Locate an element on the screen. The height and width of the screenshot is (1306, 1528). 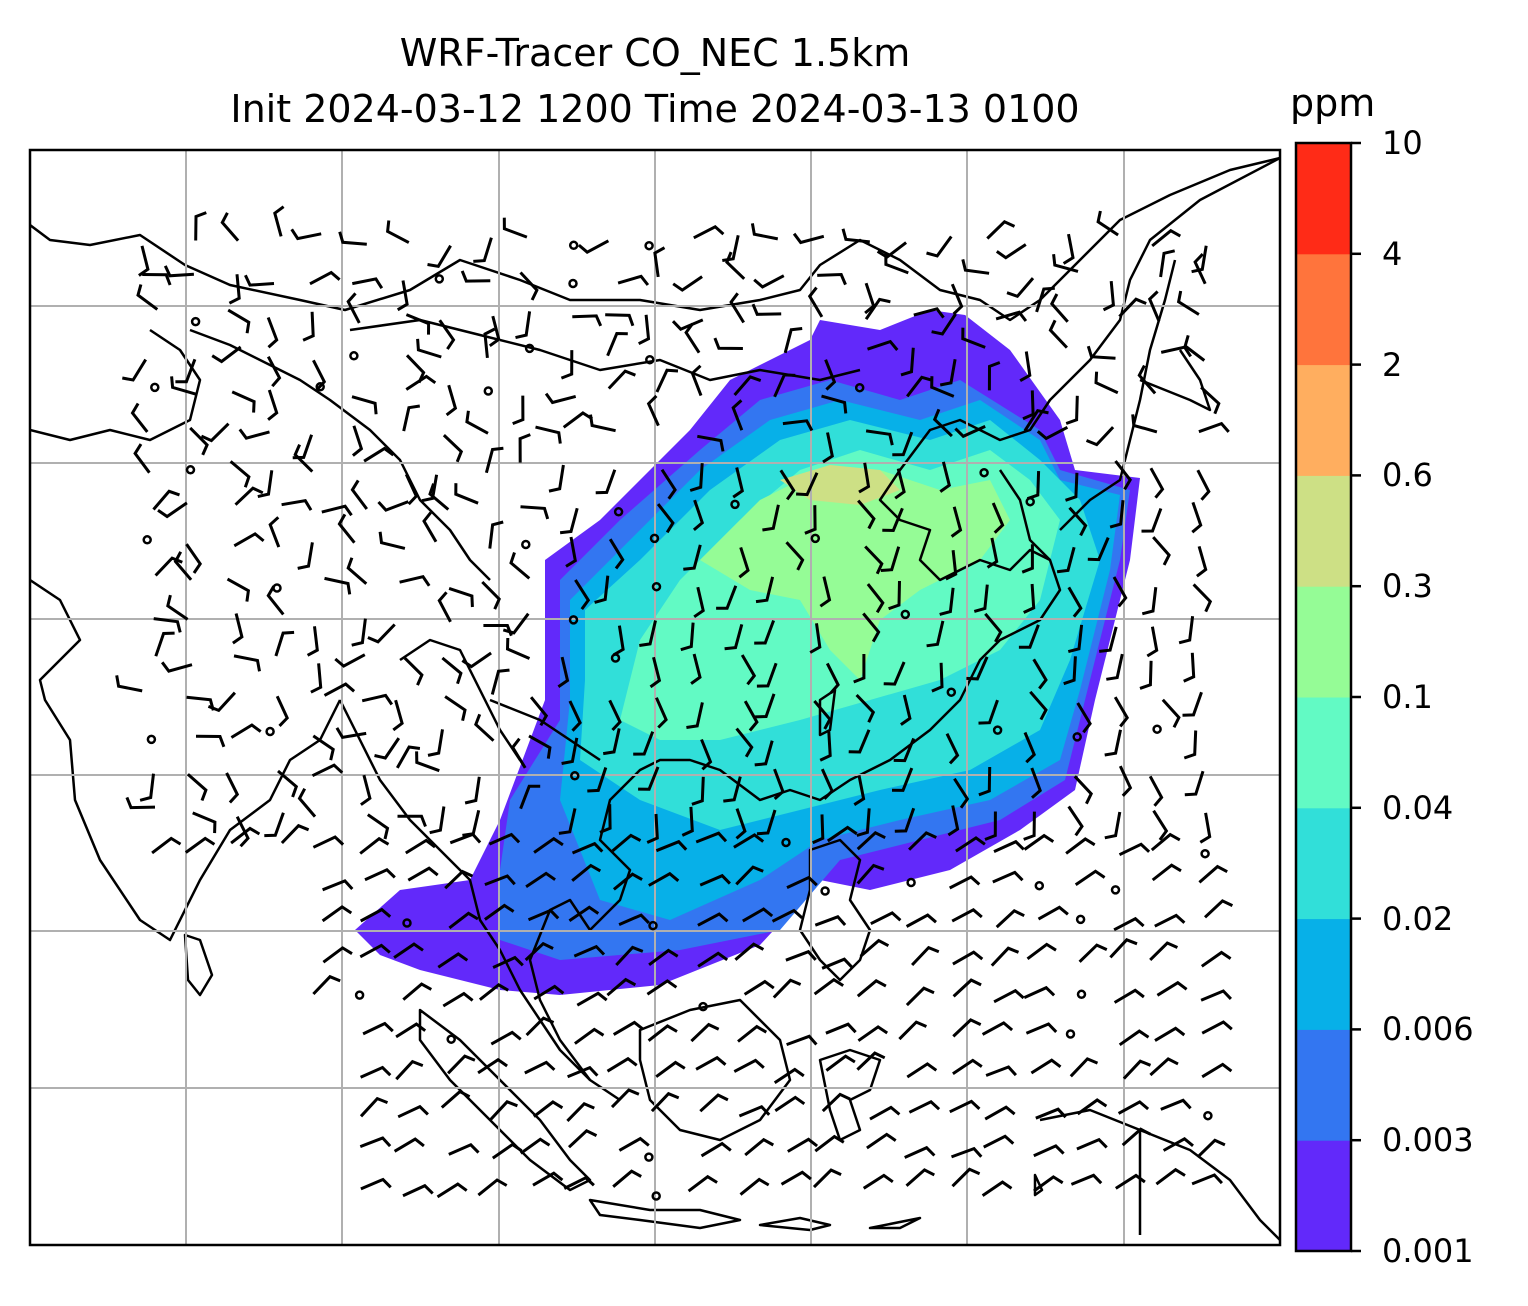
colorbar-tick-label: 0.001 is located at coordinates (1428, 1251).